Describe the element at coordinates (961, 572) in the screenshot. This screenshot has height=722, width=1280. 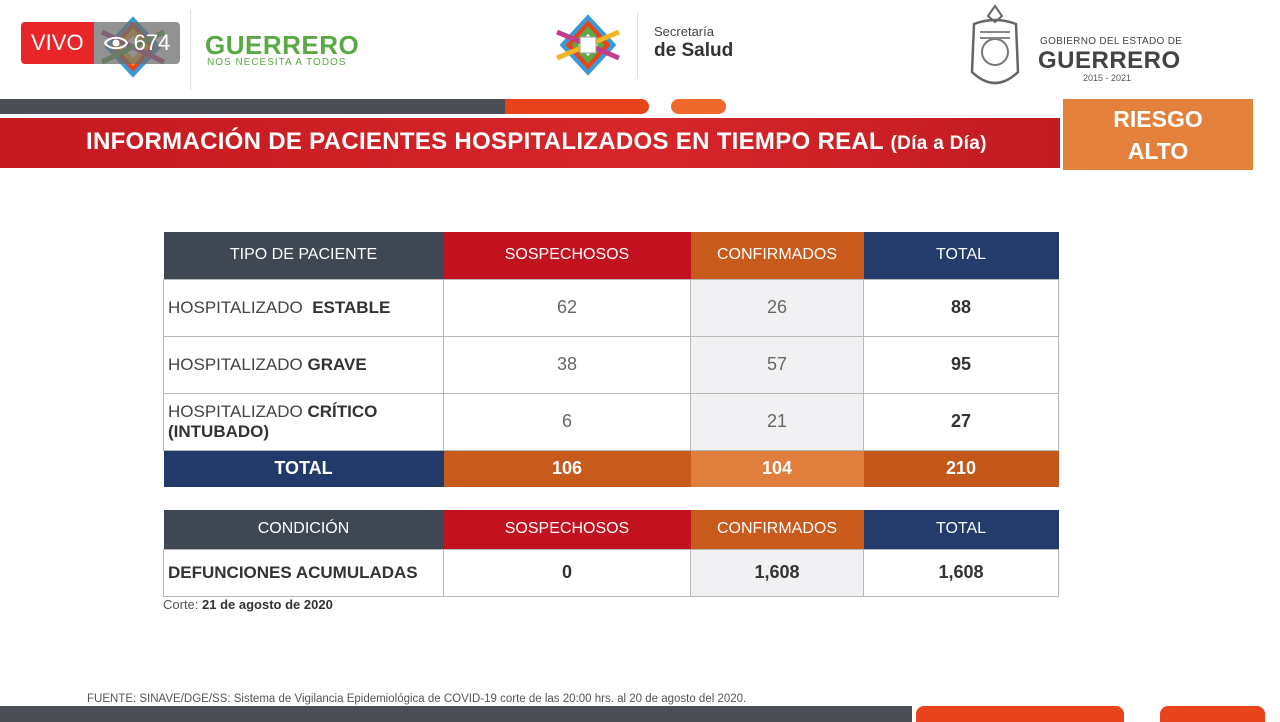
I see `cell-total: 1,608` at that location.